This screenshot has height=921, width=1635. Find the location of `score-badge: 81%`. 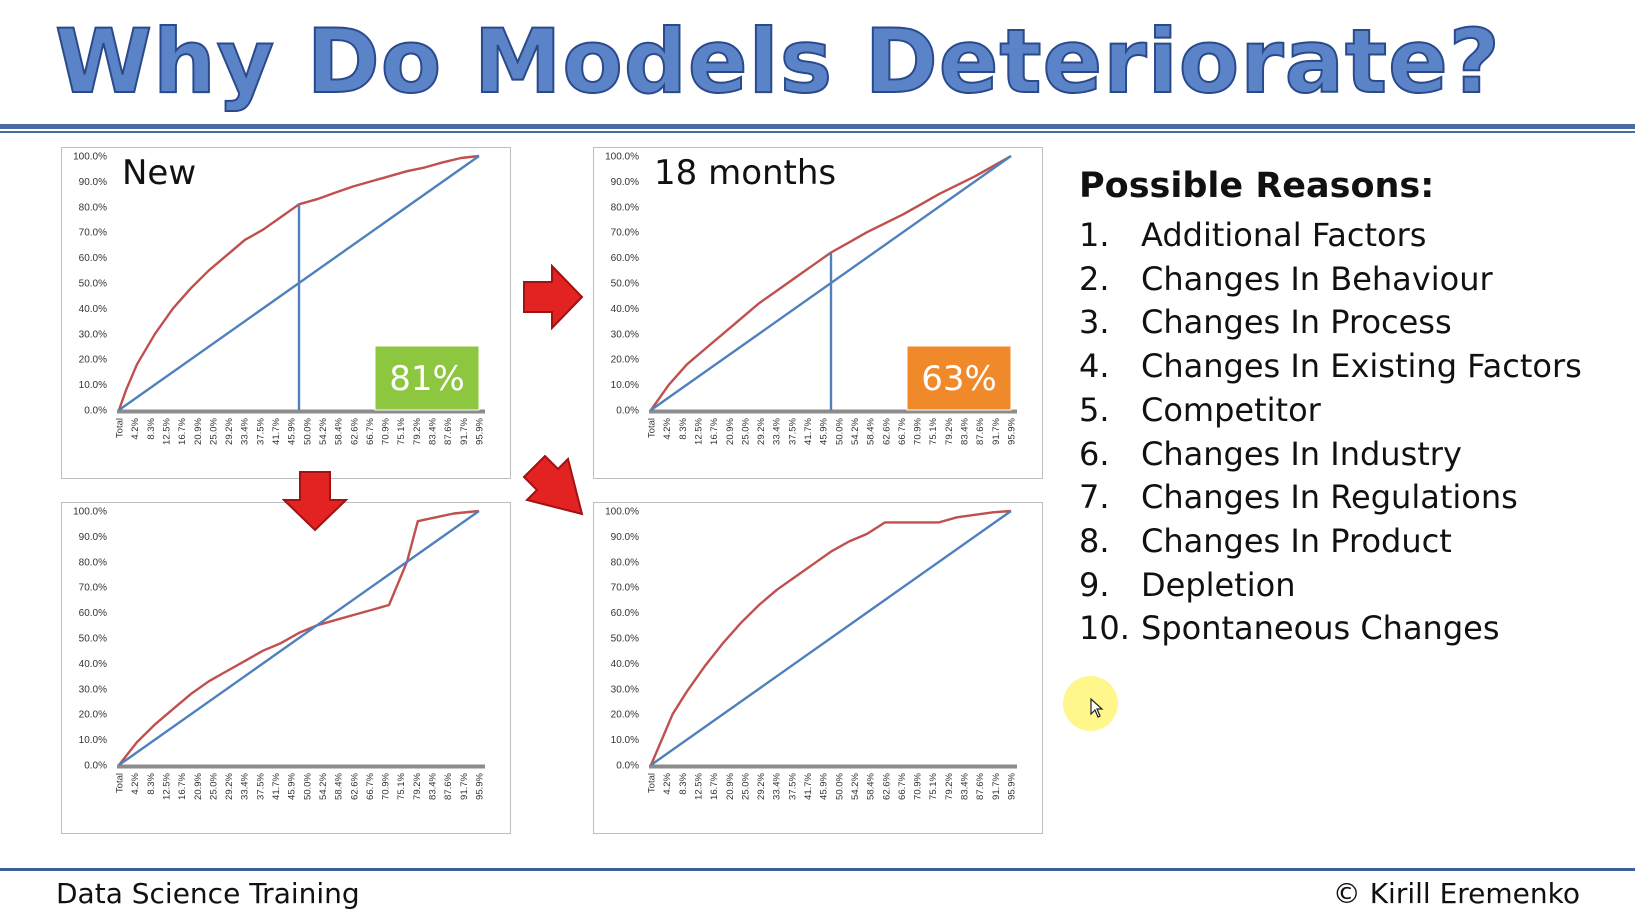

score-badge: 81% is located at coordinates (427, 378).